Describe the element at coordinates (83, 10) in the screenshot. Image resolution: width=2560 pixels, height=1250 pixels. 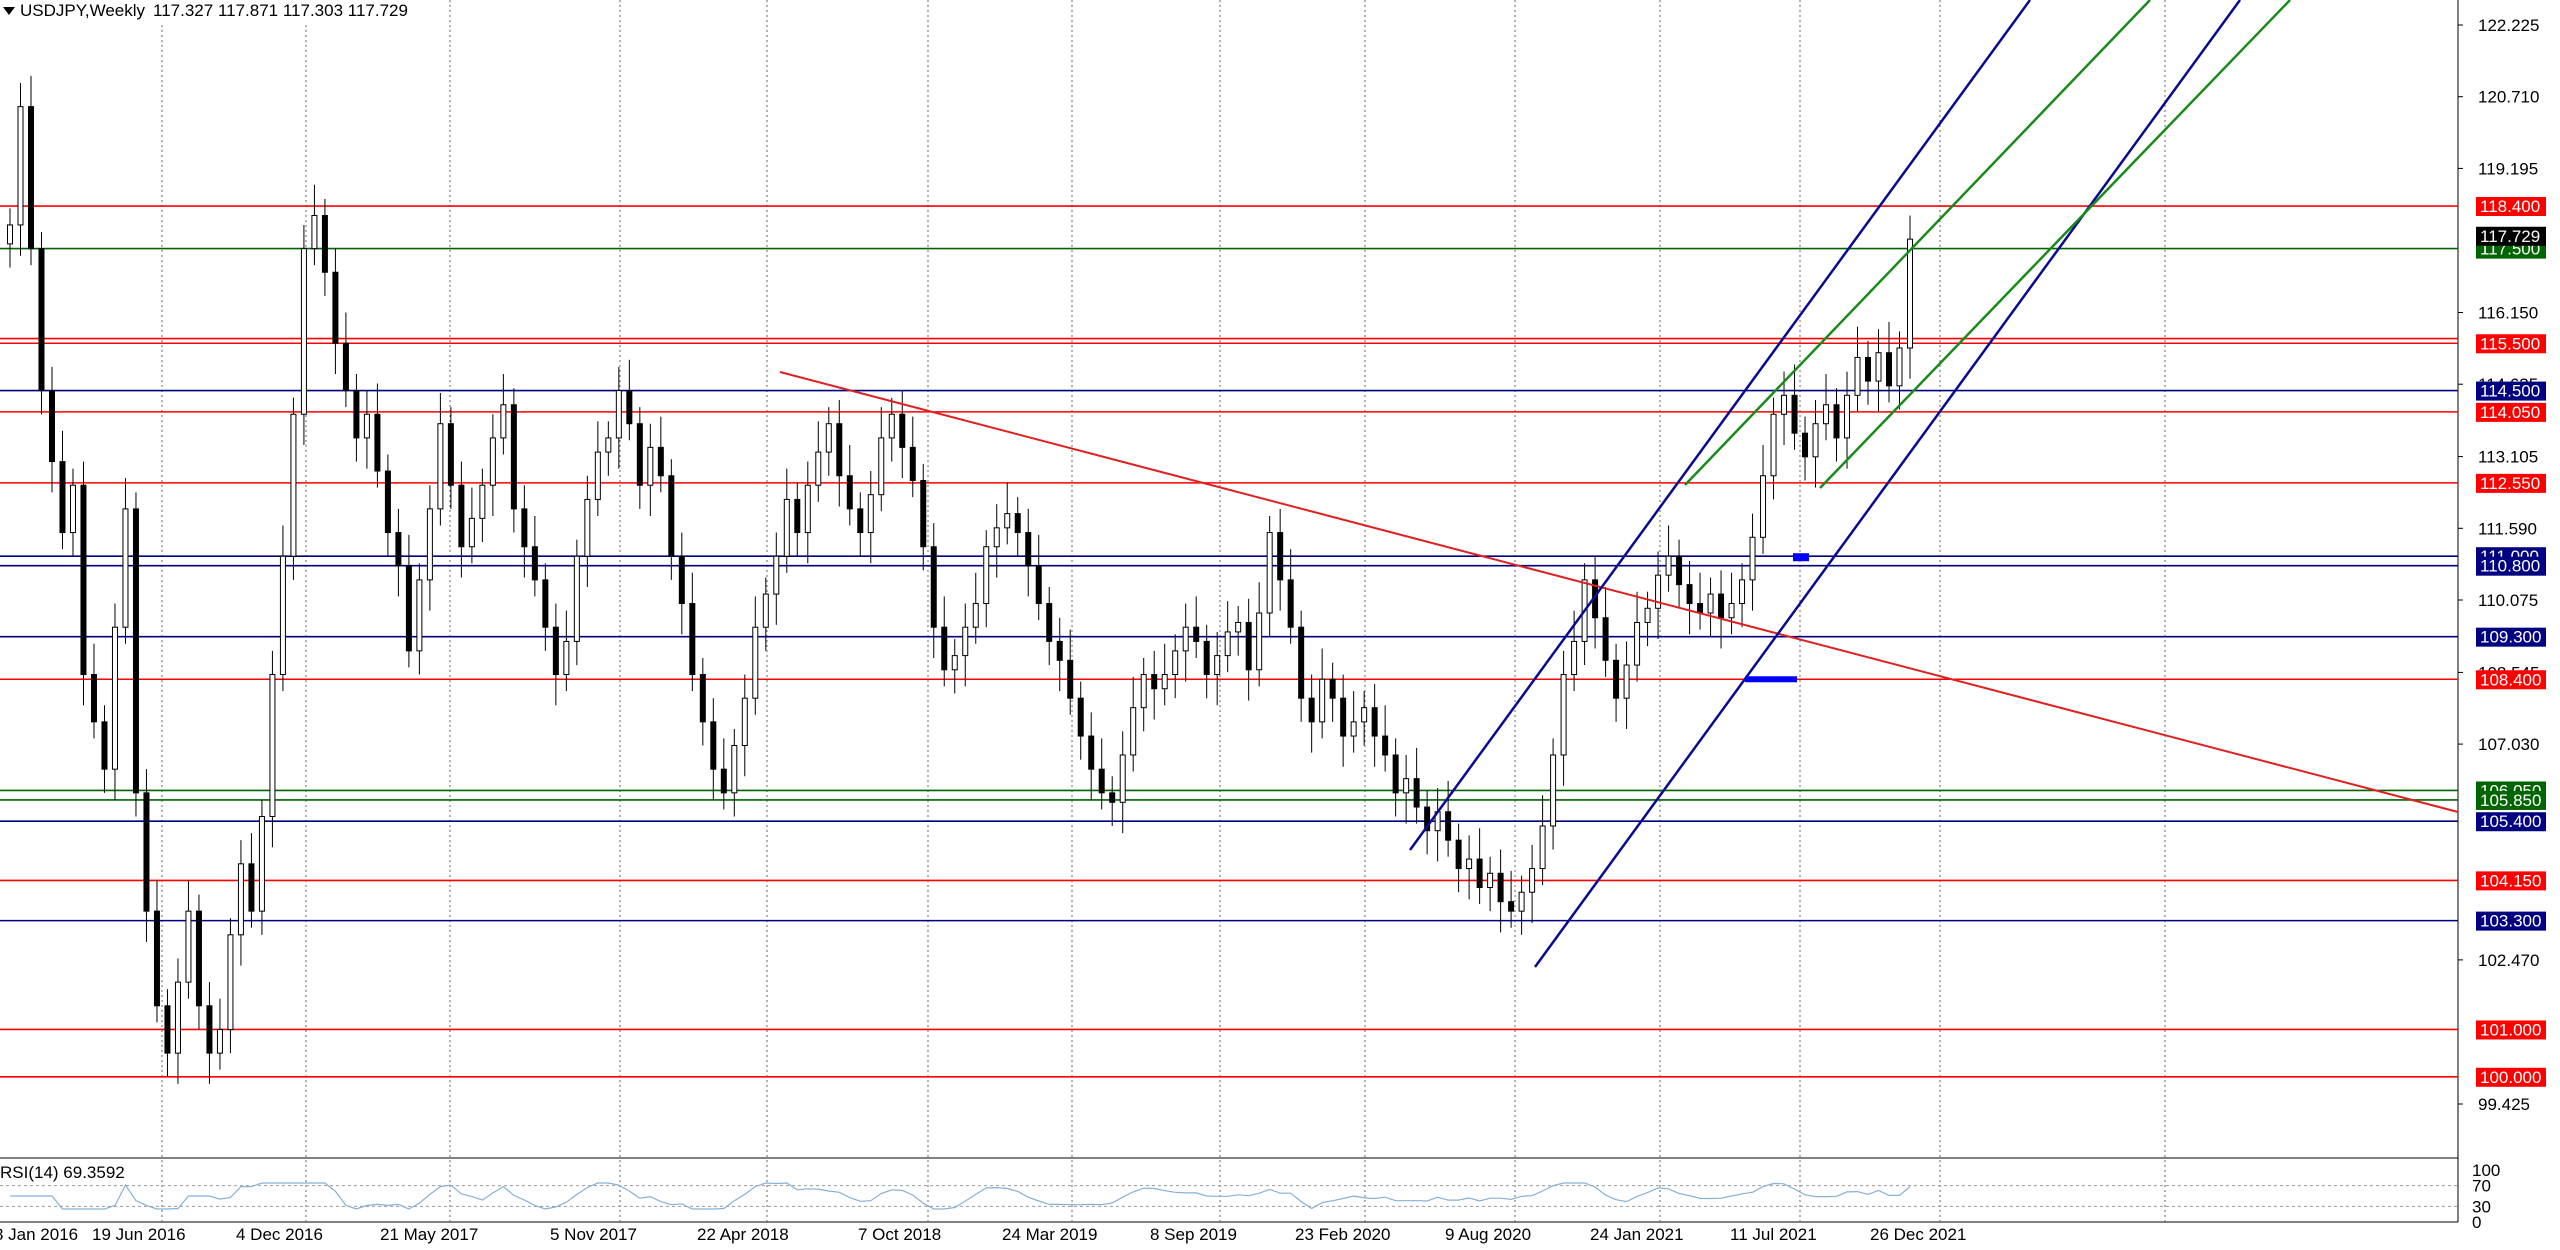
I see `chart-symbol: USDJPY,Weekly` at that location.